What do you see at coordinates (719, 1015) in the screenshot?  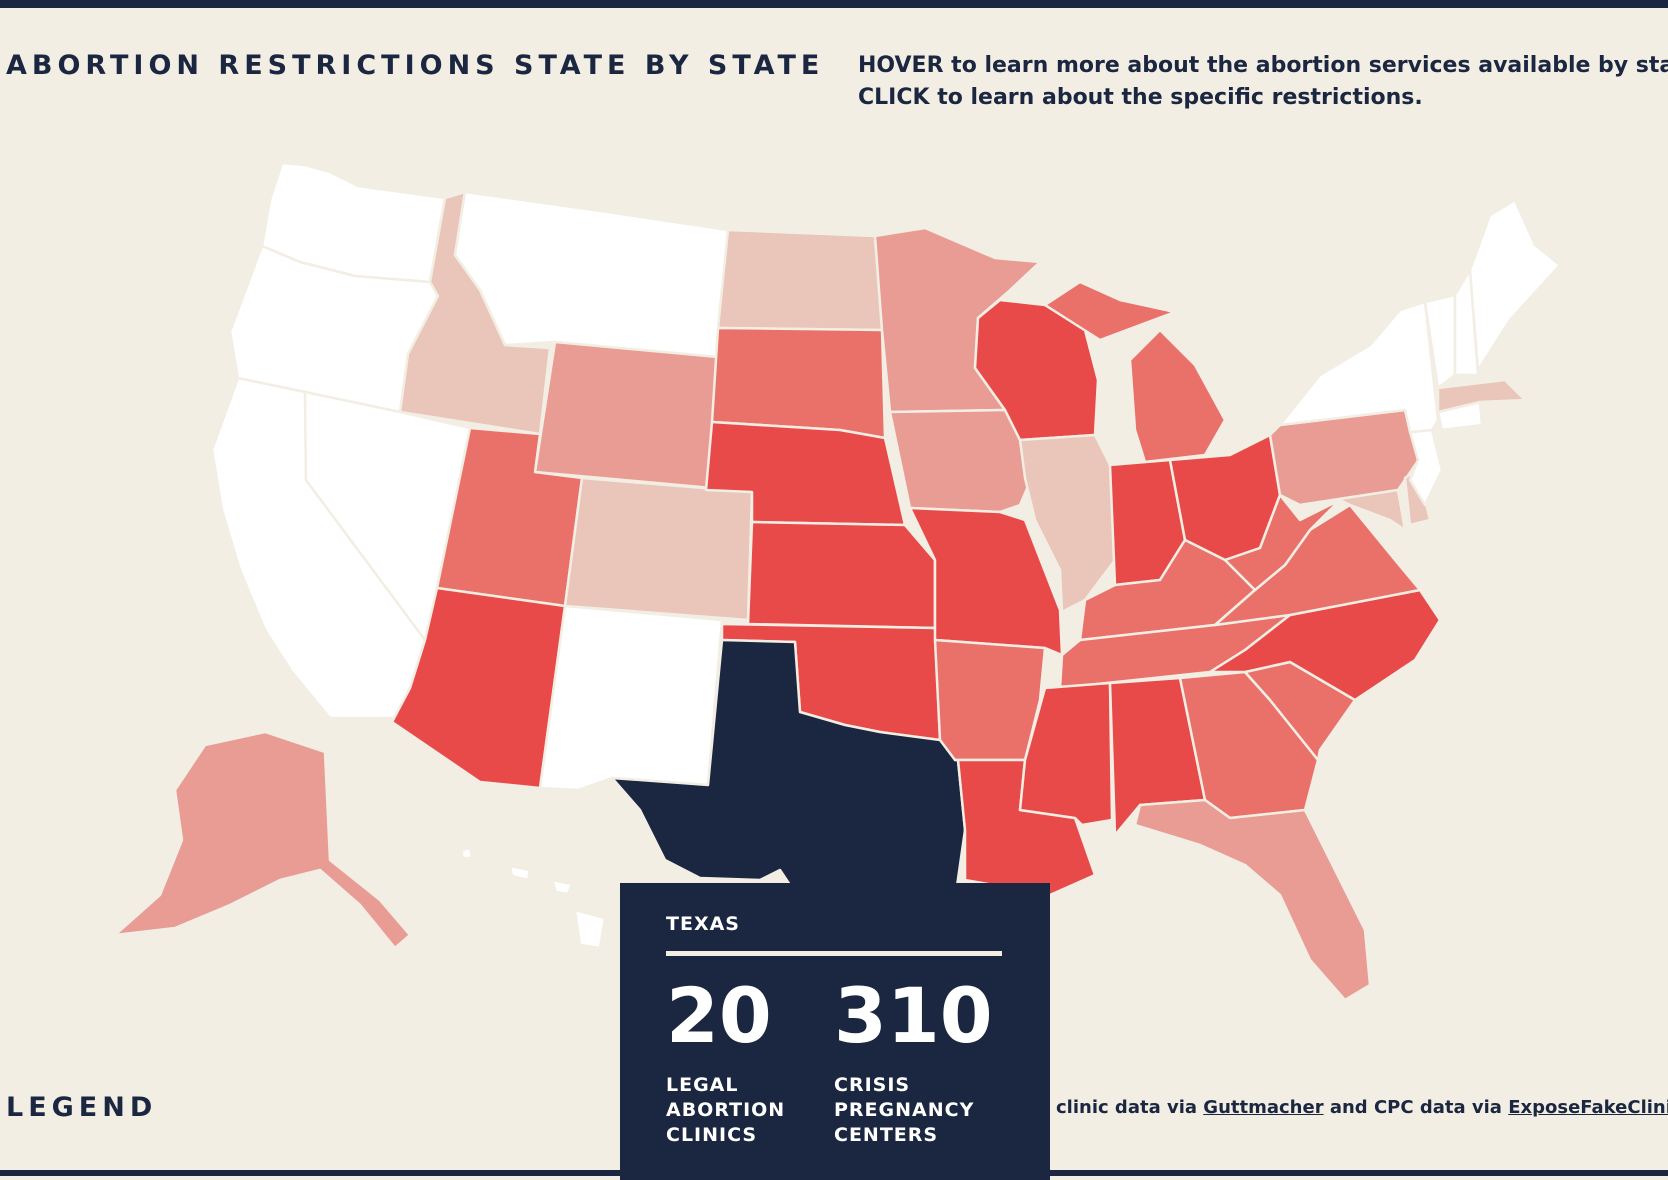 I see `clinics-count: 20` at bounding box center [719, 1015].